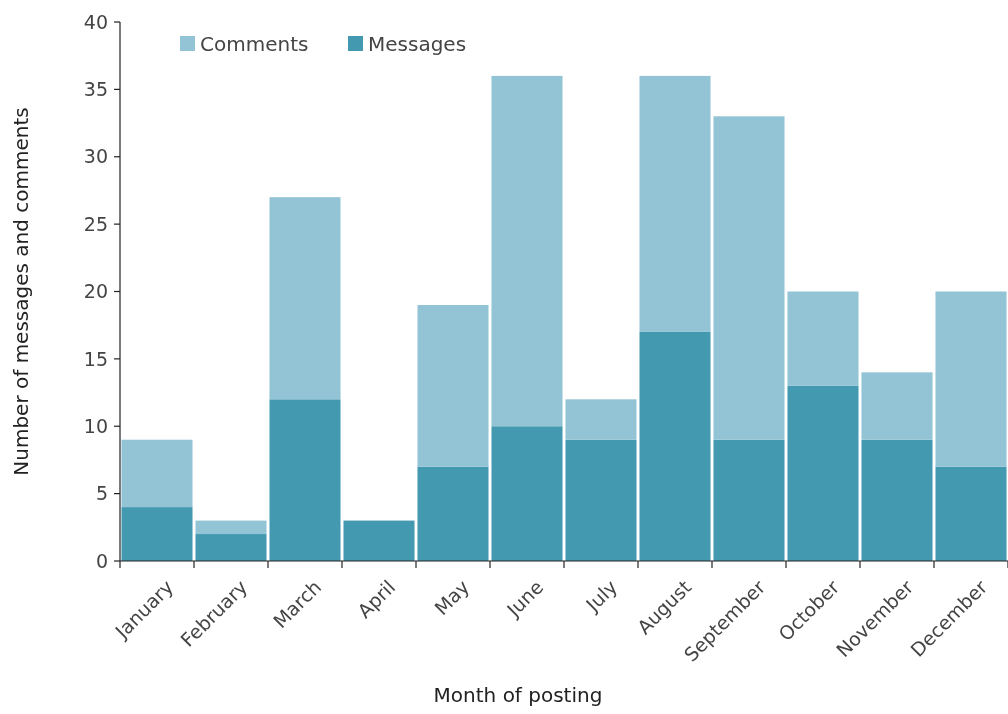 The image size is (1008, 714). I want to click on y-tick-label: 0, so click(101, 560).